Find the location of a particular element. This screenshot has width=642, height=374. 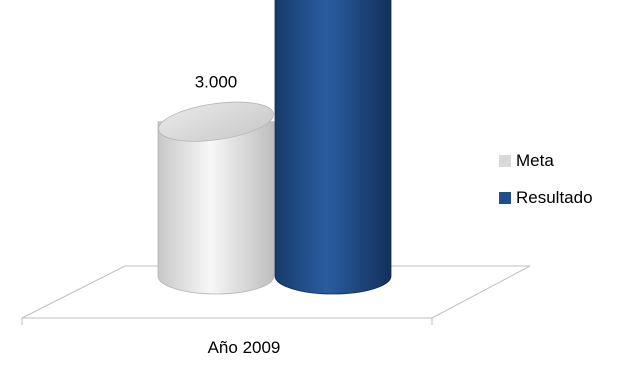

legend-swatch-resultado is located at coordinates (505, 198).